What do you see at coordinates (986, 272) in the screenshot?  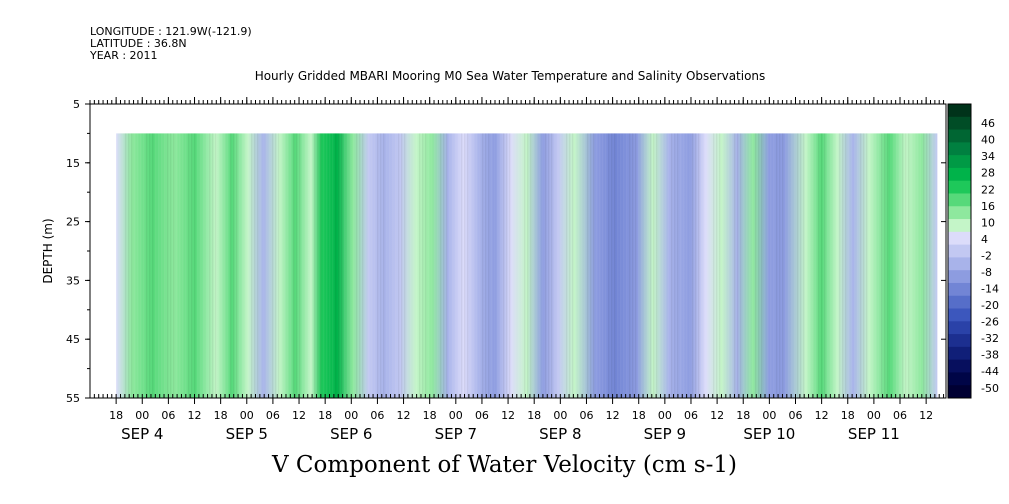 I see `colorbar-label: -8` at bounding box center [986, 272].